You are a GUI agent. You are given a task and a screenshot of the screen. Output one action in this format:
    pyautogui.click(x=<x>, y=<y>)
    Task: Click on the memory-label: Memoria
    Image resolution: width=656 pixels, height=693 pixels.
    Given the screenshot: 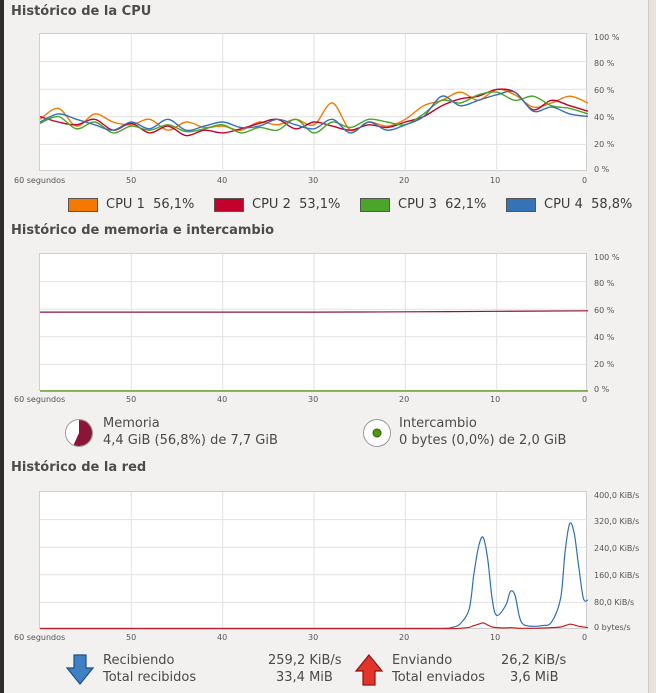 What is the action you would take?
    pyautogui.click(x=131, y=423)
    